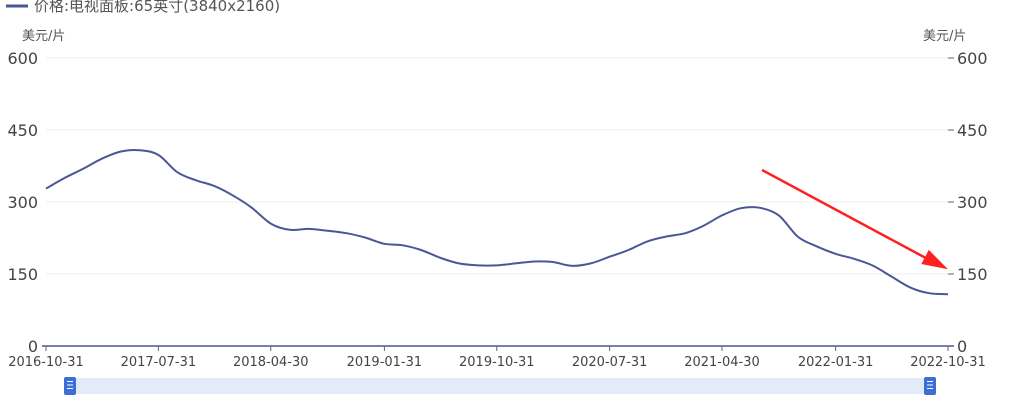 Image resolution: width=1027 pixels, height=419 pixels. What do you see at coordinates (972, 58) in the screenshot?
I see `y-tick-label-right: 600` at bounding box center [972, 58].